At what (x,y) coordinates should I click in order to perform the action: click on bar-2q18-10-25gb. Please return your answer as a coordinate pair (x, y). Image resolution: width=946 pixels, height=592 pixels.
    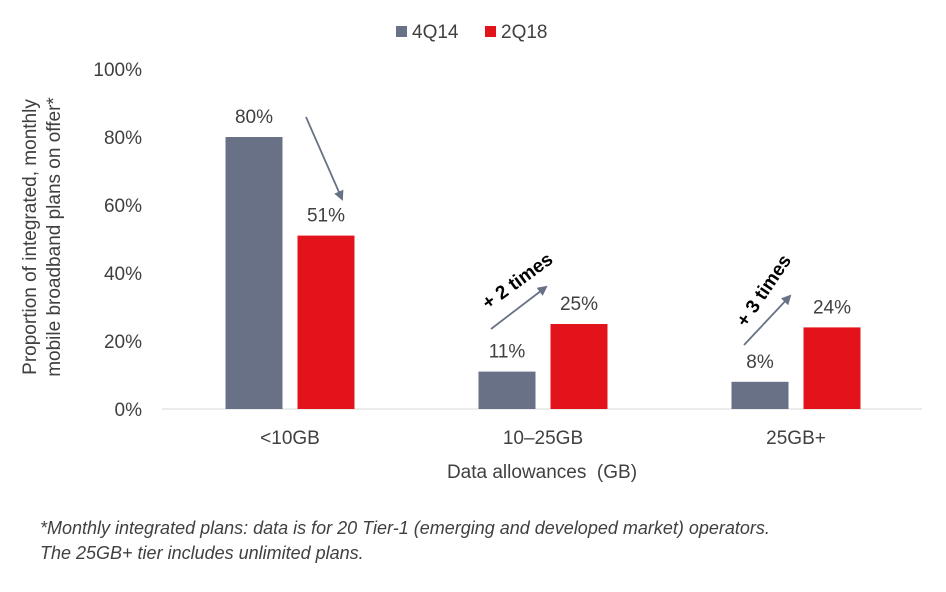
    Looking at the image, I should click on (579, 366).